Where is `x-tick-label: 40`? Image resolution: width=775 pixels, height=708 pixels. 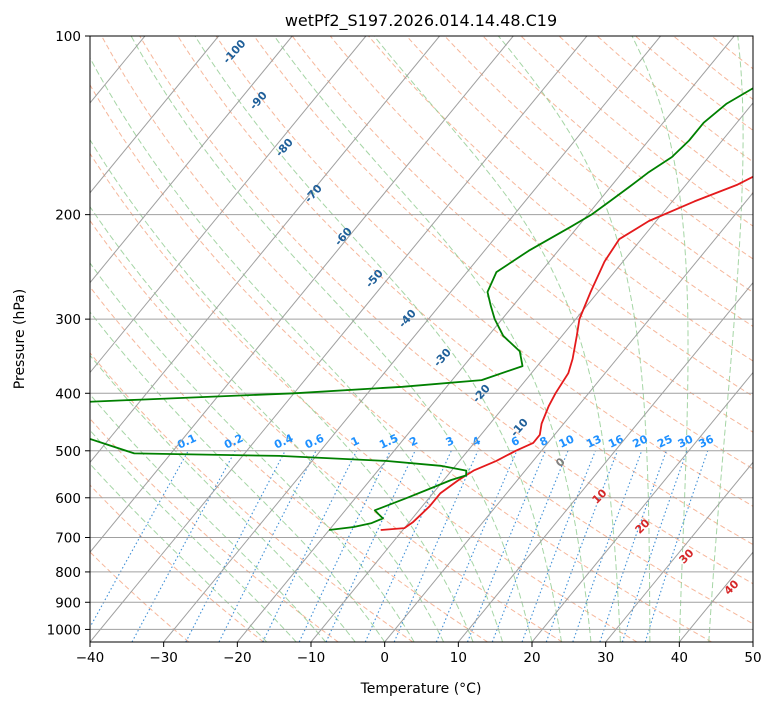 x-tick-label: 40 is located at coordinates (679, 658).